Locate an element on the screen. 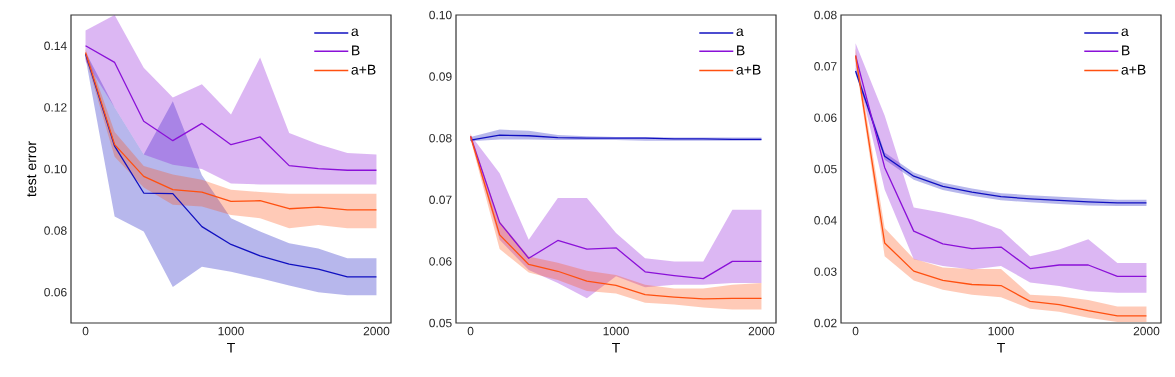 Image resolution: width=1175 pixels, height=377 pixels. y-tick-label: 0.04 is located at coordinates (825, 220).